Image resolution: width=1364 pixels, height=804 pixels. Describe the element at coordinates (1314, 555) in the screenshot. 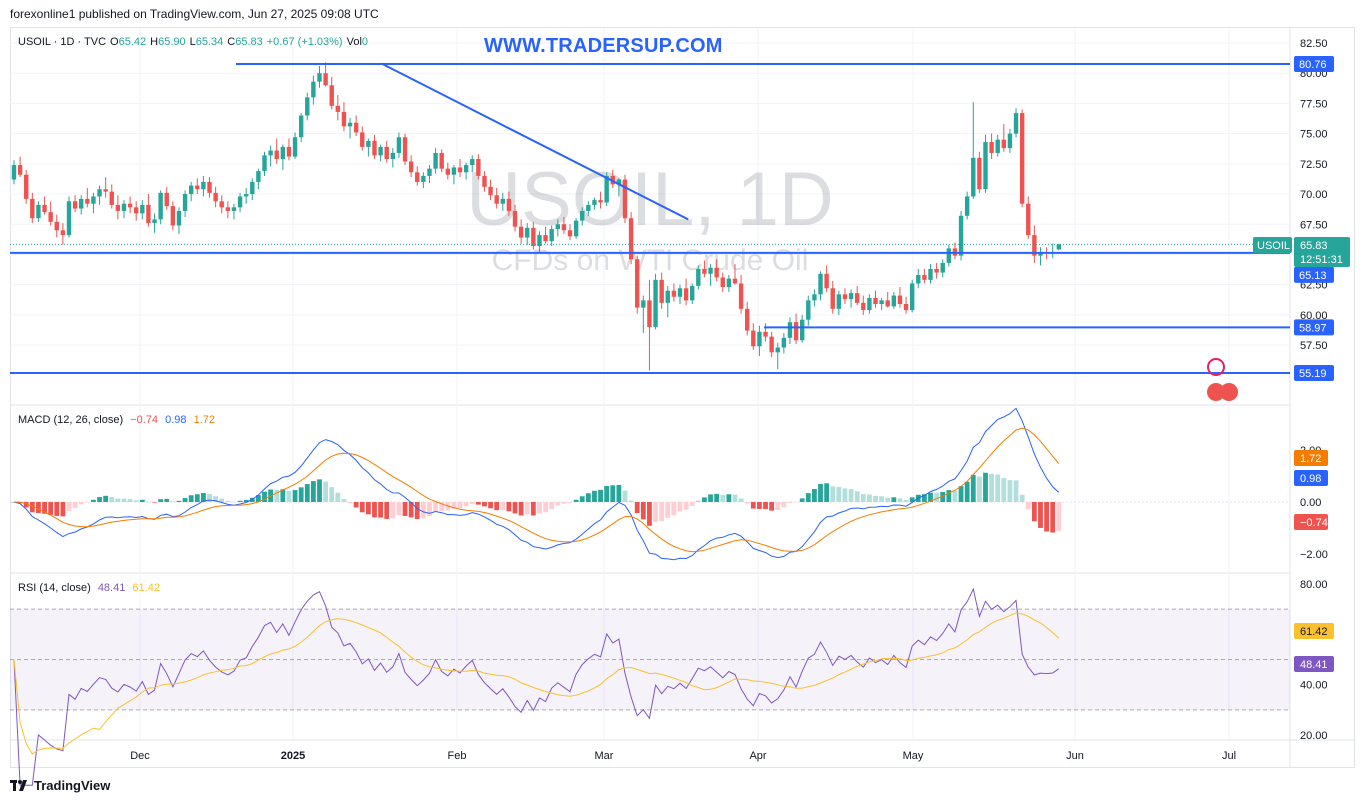

I see `macd-tick-label: −2.00` at that location.